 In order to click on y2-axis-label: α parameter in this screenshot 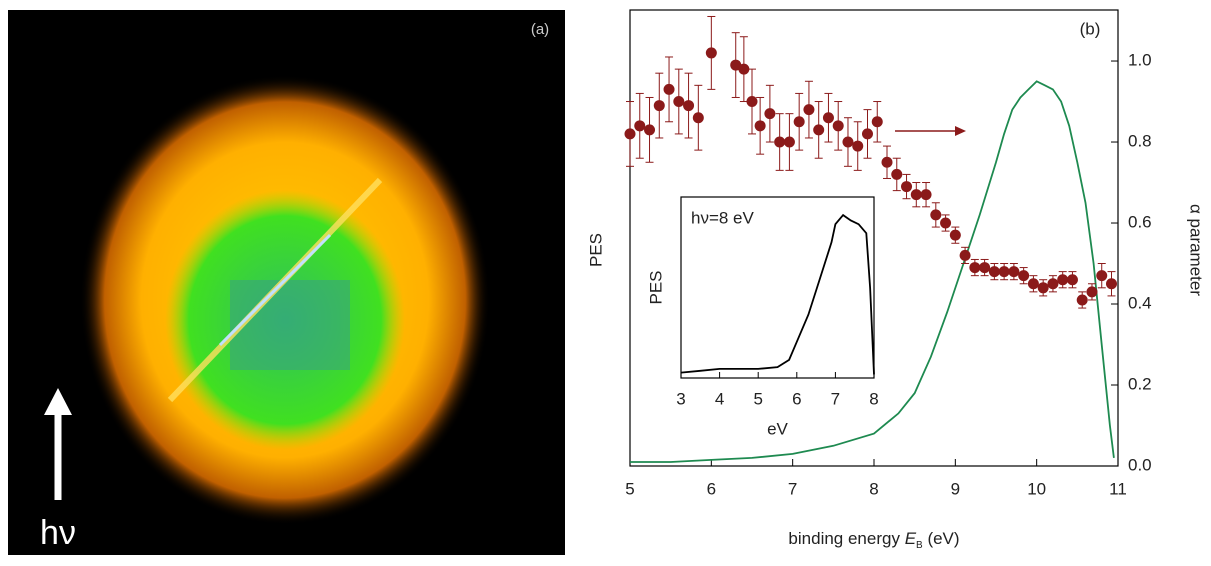, I will do `click(1196, 250)`.